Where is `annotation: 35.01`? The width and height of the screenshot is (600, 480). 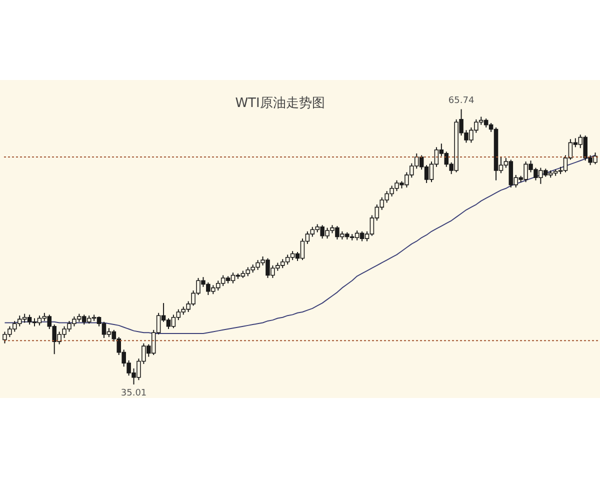
annotation: 35.01 is located at coordinates (133, 393).